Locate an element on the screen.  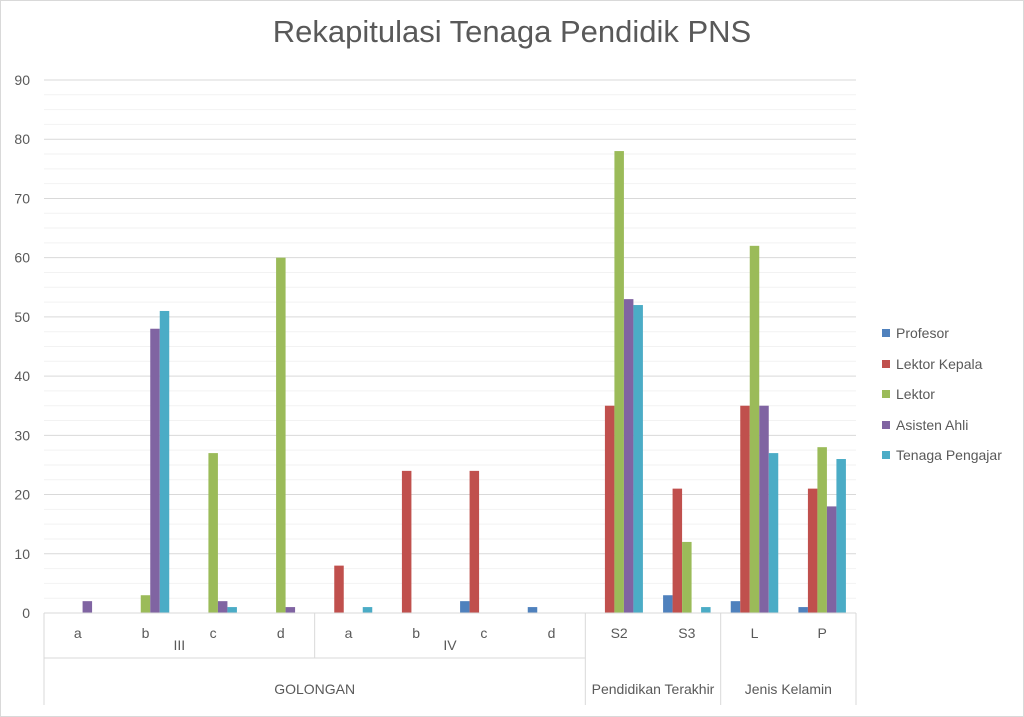
group-label-level2: Jenis Kelamin is located at coordinates (788, 689).